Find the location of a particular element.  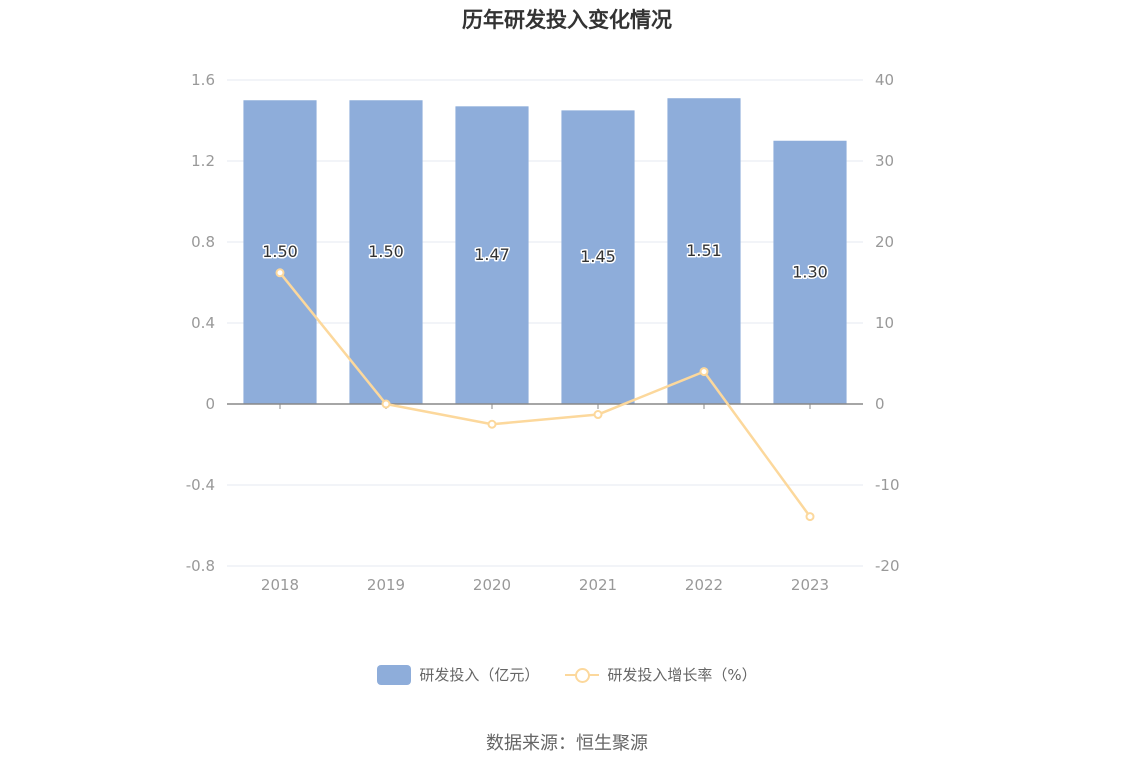

bar-value-label: 1.30 is located at coordinates (810, 271).